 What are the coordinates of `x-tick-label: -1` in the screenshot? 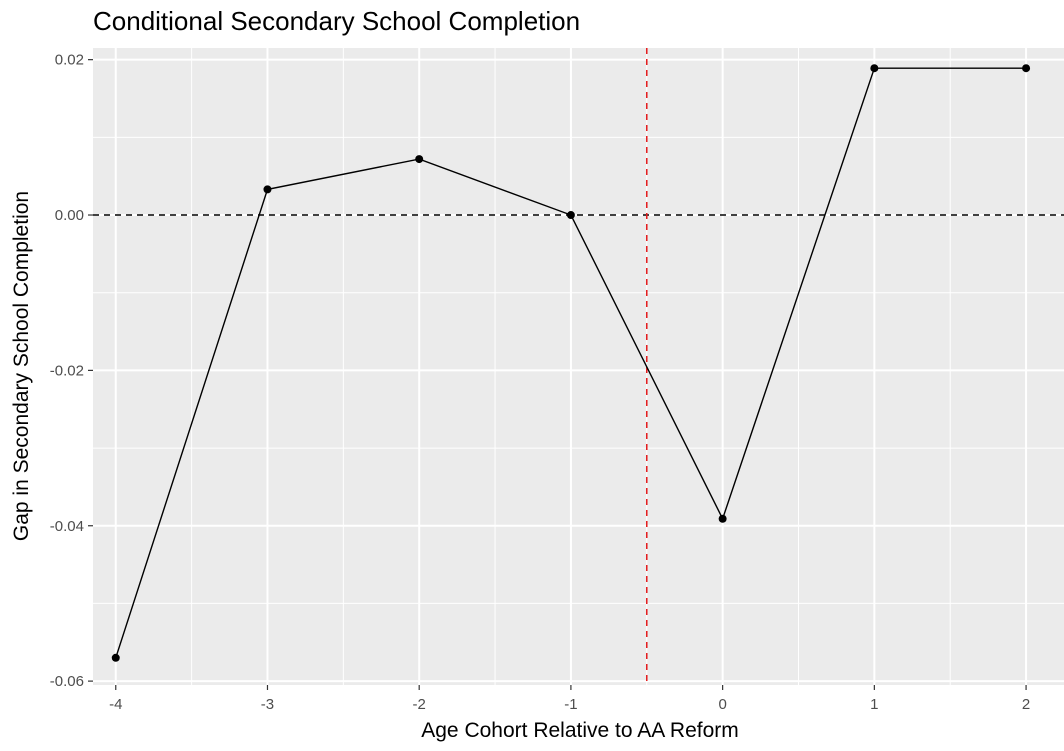 It's located at (570, 704).